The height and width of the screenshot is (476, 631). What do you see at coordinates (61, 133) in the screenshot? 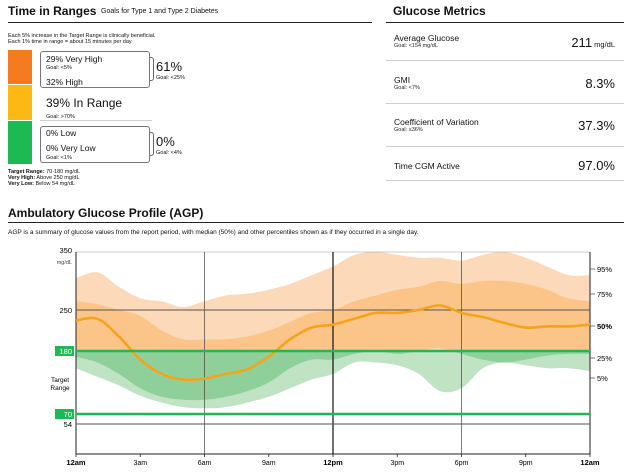
I see `low-label: 0% Low` at bounding box center [61, 133].